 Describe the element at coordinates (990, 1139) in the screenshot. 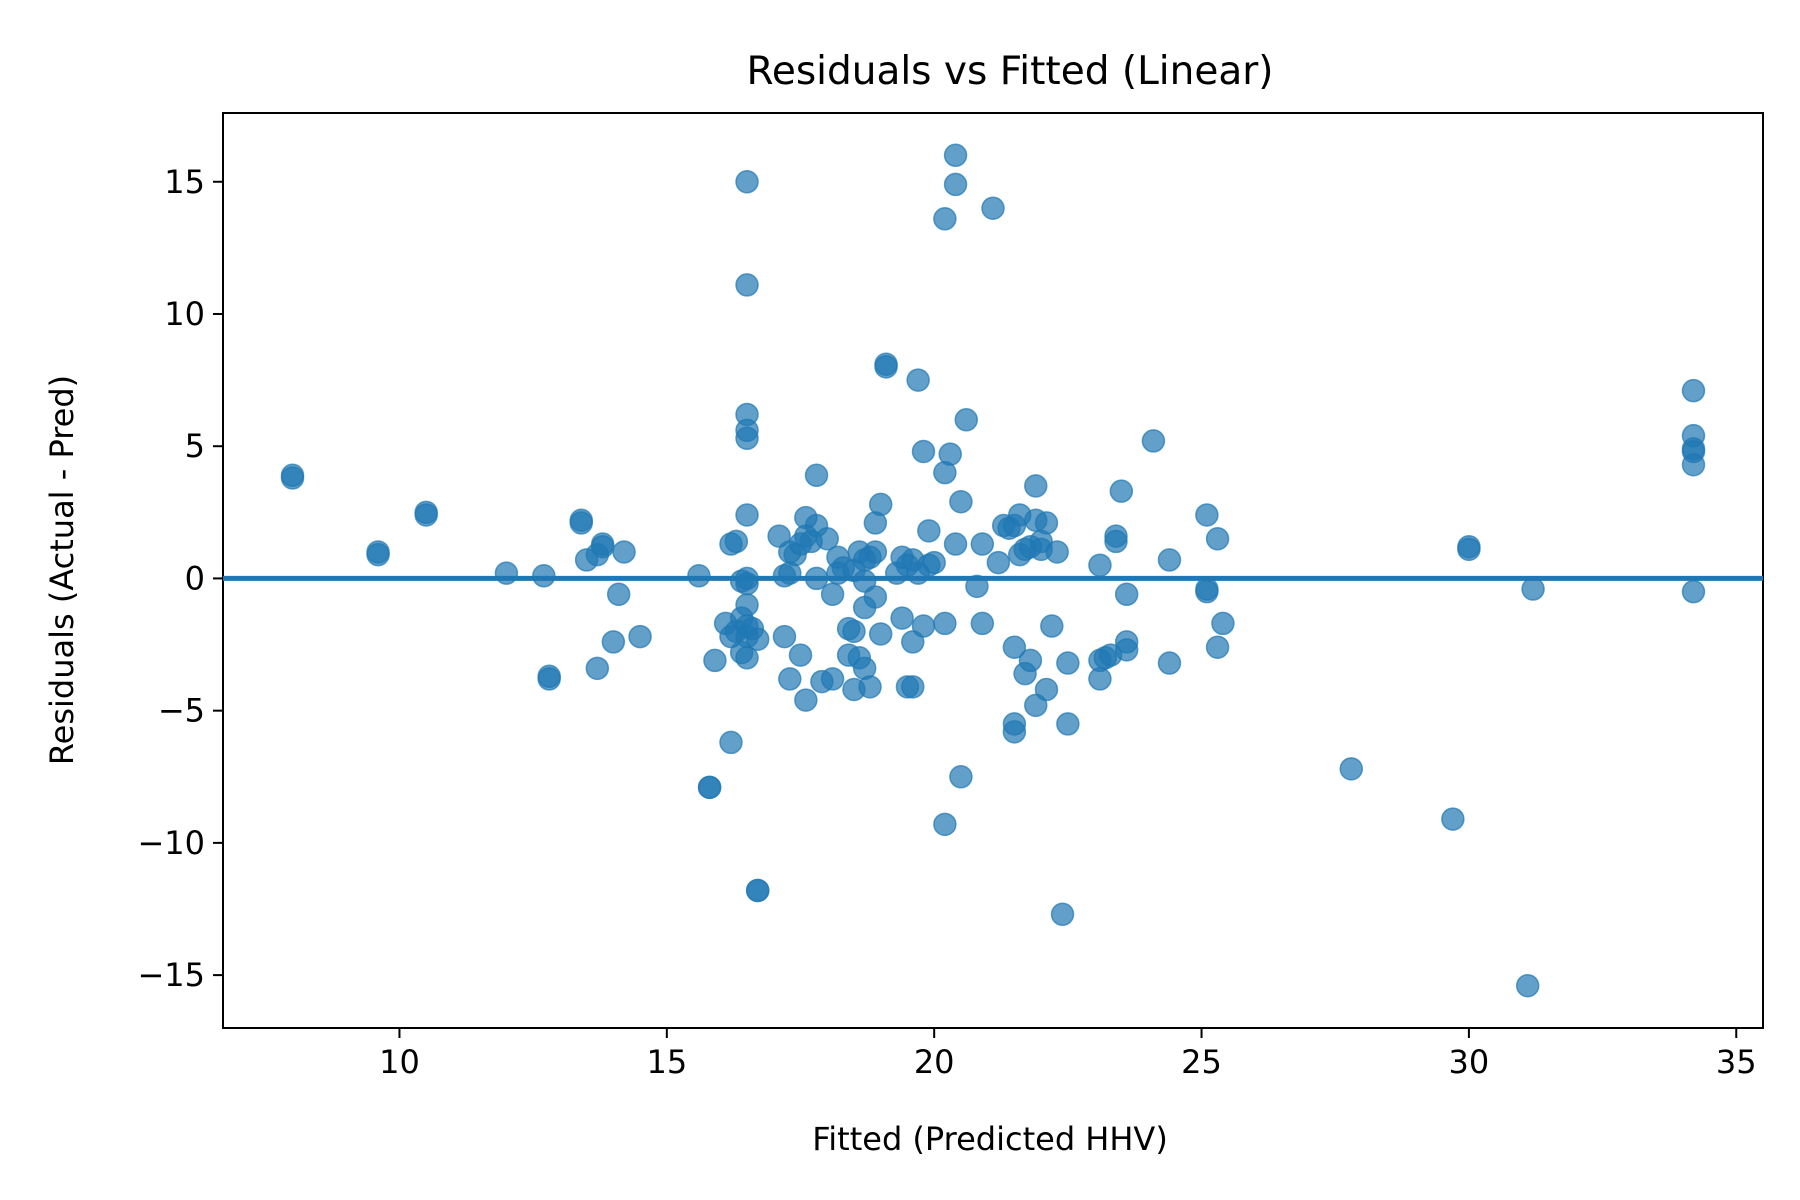

I see `x-axis-label: Fitted (Predicted HHV)` at that location.